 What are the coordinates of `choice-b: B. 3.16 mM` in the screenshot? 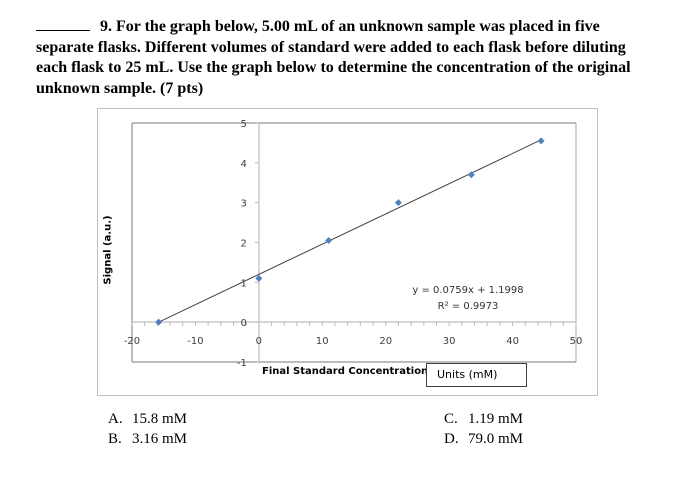 It's located at (147, 439).